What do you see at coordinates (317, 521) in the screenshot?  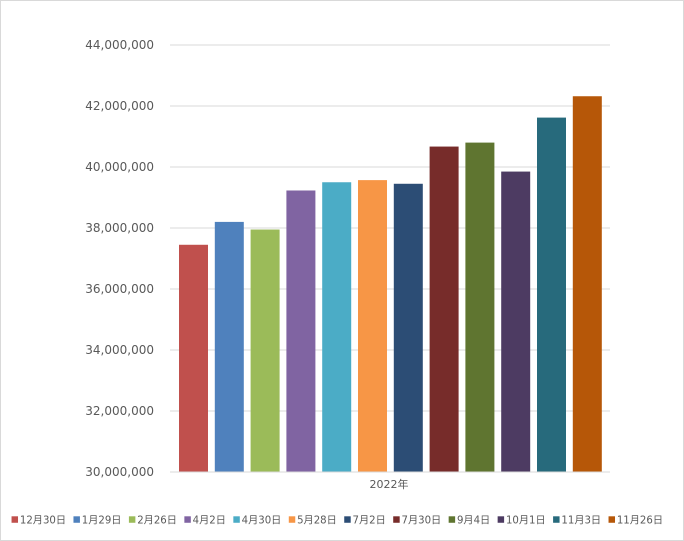 I see `legend-label: 5月28日` at bounding box center [317, 521].